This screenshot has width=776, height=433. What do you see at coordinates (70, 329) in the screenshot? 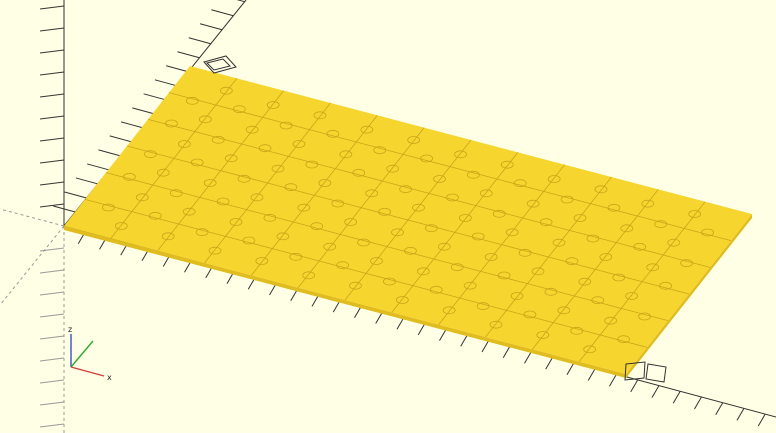
I see `gizmo-z-label: z` at bounding box center [70, 329].